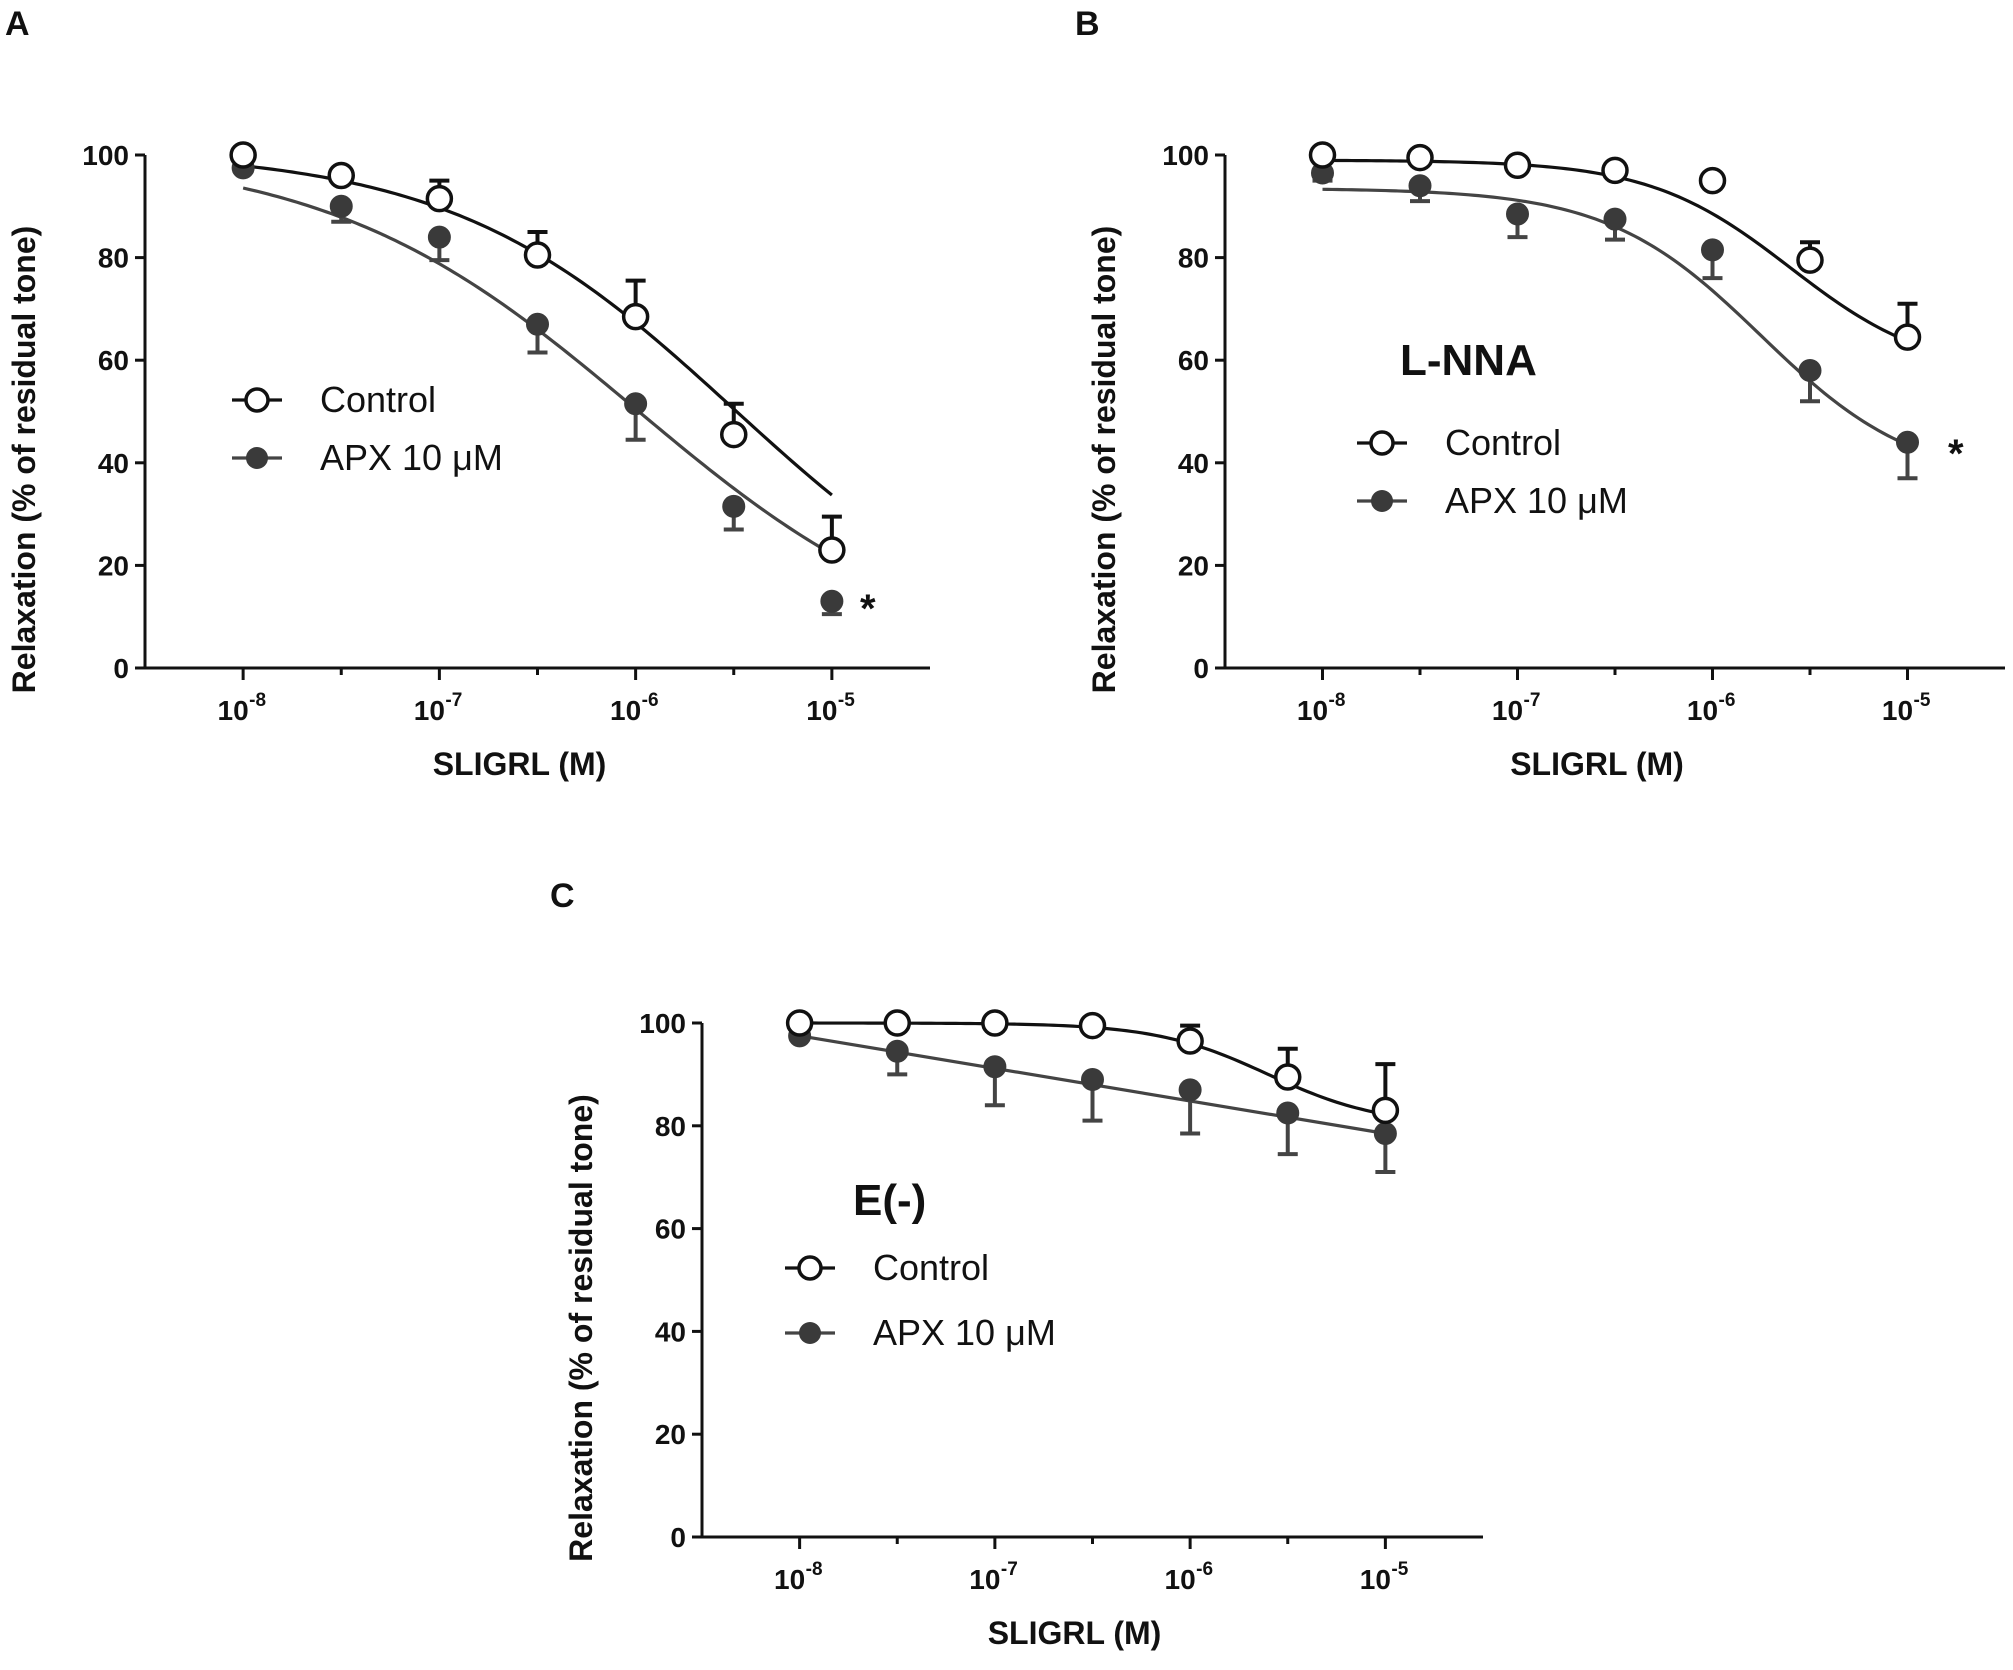  What do you see at coordinates (1956, 454) in the screenshot?
I see `significance-marker: *` at bounding box center [1956, 454].